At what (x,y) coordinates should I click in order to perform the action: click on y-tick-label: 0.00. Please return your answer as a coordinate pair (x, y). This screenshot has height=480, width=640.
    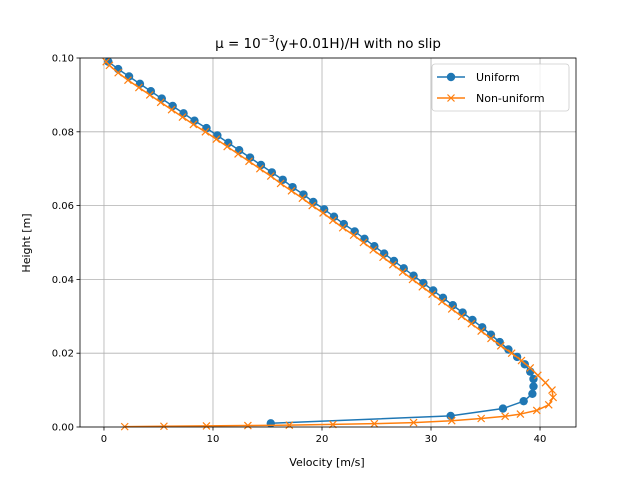
    Looking at the image, I should click on (63, 428).